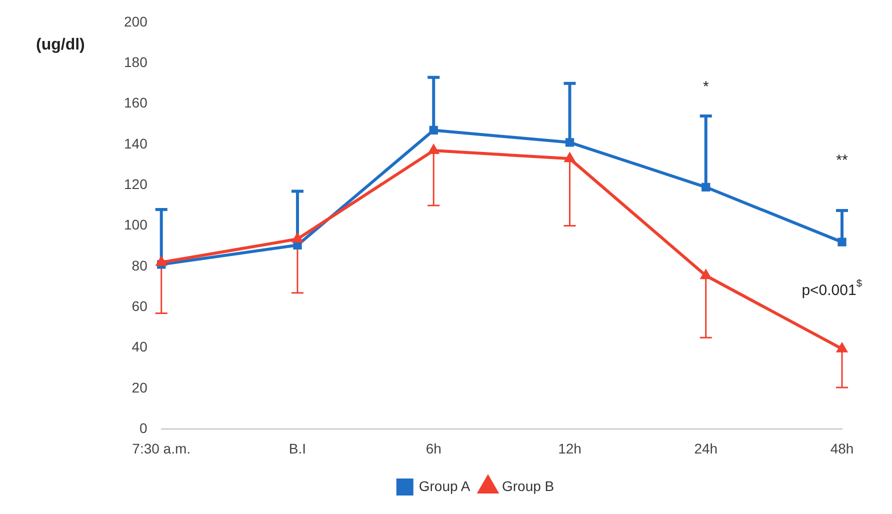 This screenshot has height=514, width=892. Describe the element at coordinates (570, 448) in the screenshot. I see `x-tick-label: 12h` at that location.